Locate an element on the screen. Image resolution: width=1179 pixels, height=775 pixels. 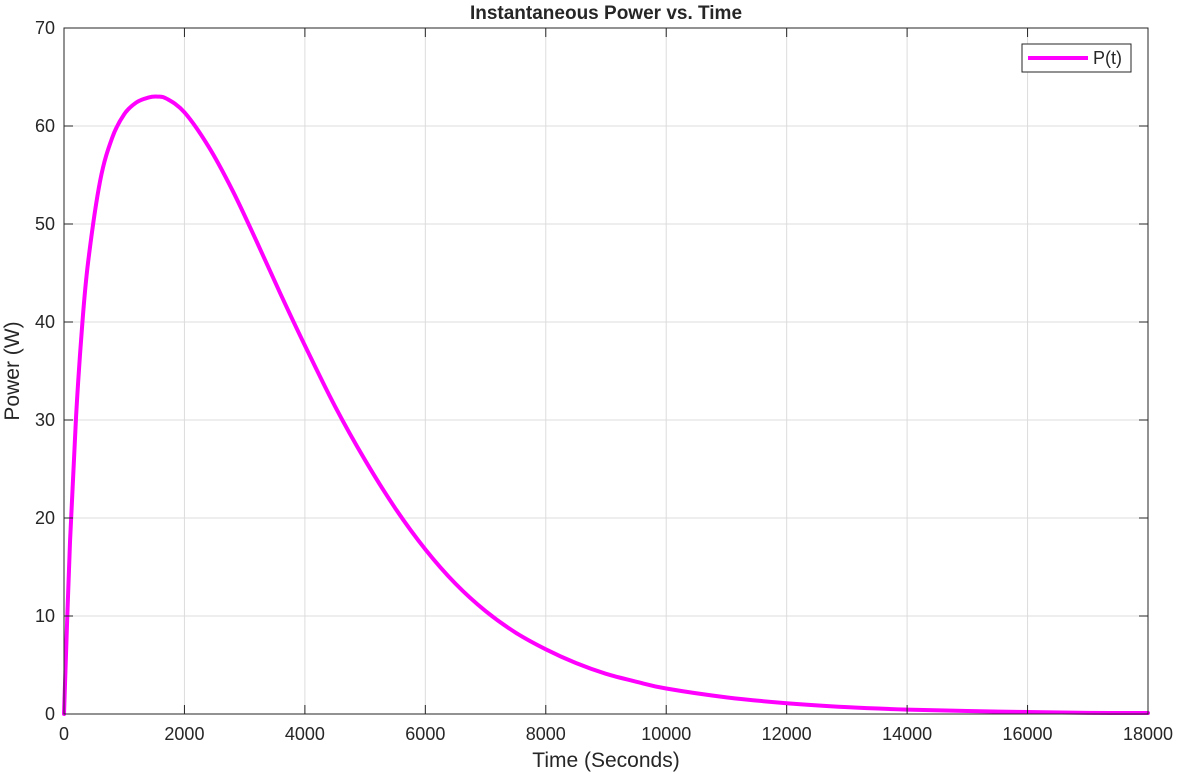
x-tick-label: 14000 is located at coordinates (907, 734).